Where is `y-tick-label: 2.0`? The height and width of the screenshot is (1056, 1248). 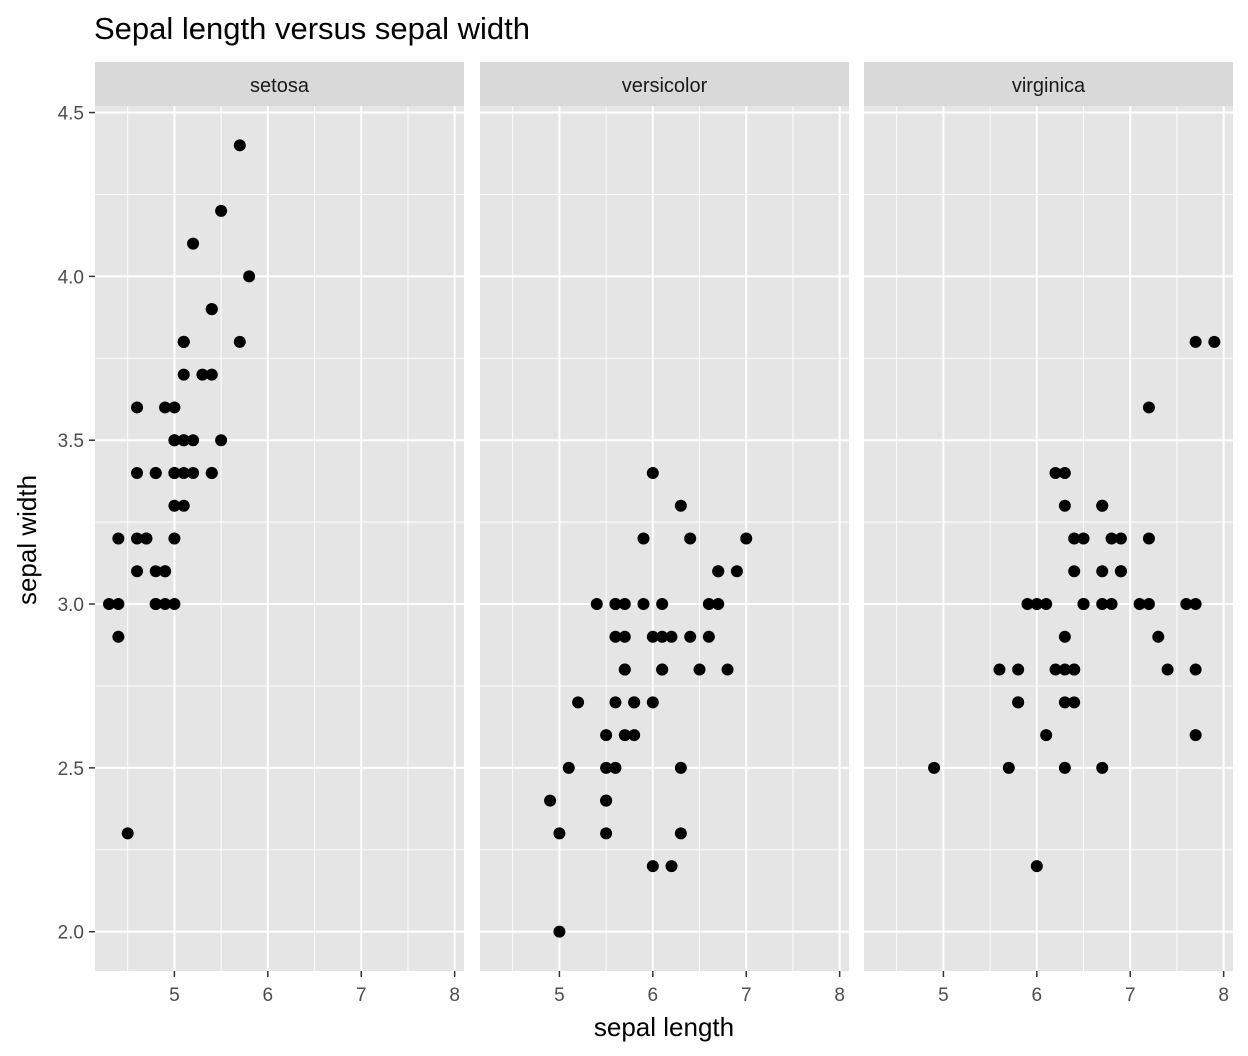 y-tick-label: 2.0 is located at coordinates (71, 933).